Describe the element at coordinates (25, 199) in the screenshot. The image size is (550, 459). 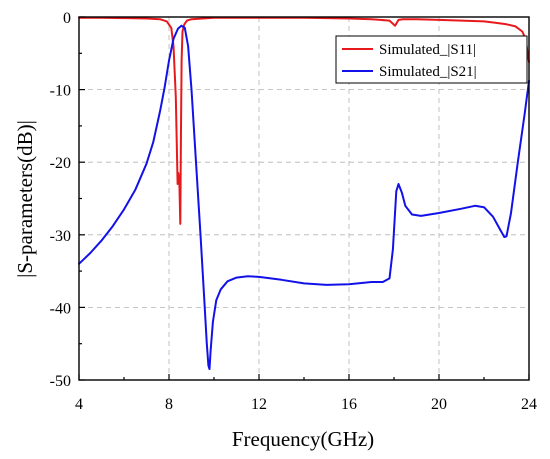
I see `y-axis-title: |S-parameters(dB)|` at that location.